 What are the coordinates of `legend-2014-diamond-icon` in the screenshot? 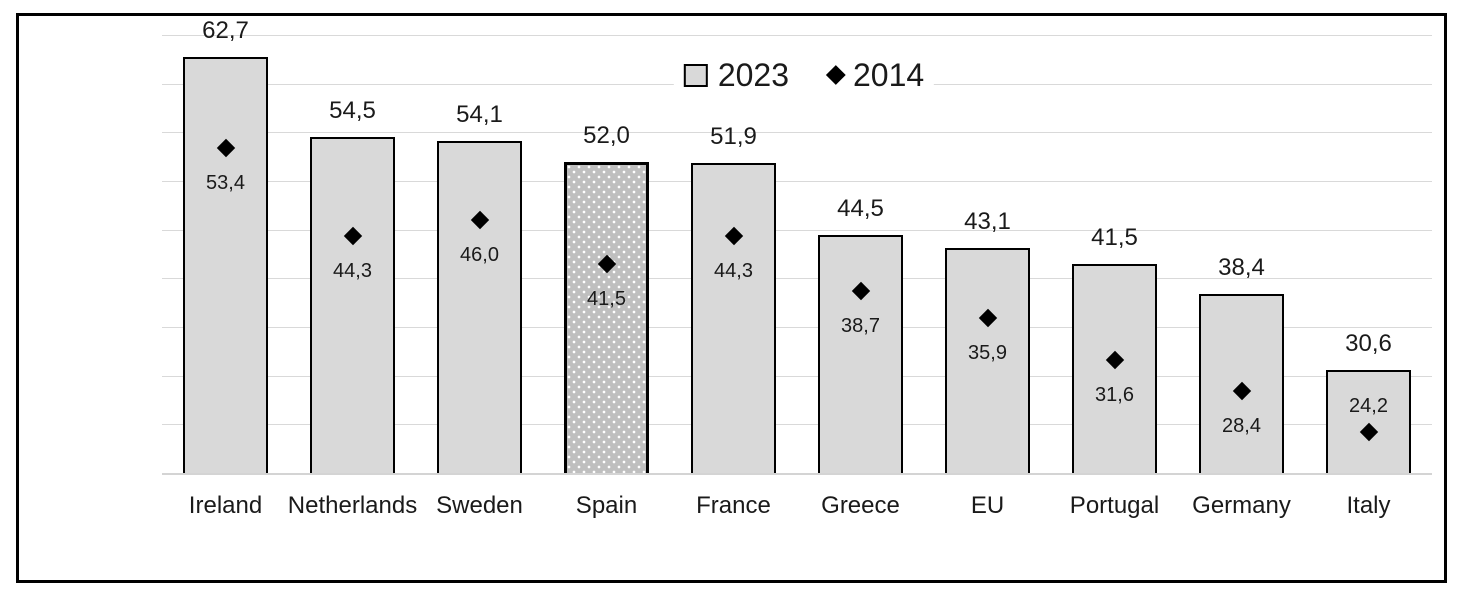 It's located at (836, 75).